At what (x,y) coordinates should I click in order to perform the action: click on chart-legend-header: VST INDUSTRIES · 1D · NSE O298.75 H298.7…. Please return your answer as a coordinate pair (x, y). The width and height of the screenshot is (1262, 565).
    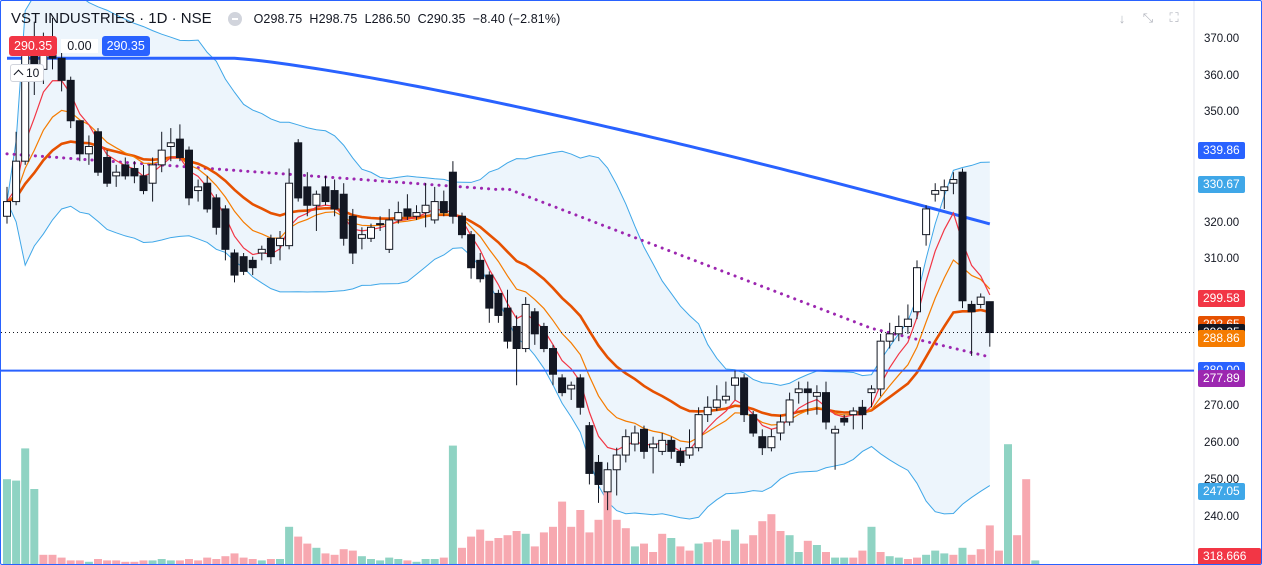
    Looking at the image, I should click on (285, 18).